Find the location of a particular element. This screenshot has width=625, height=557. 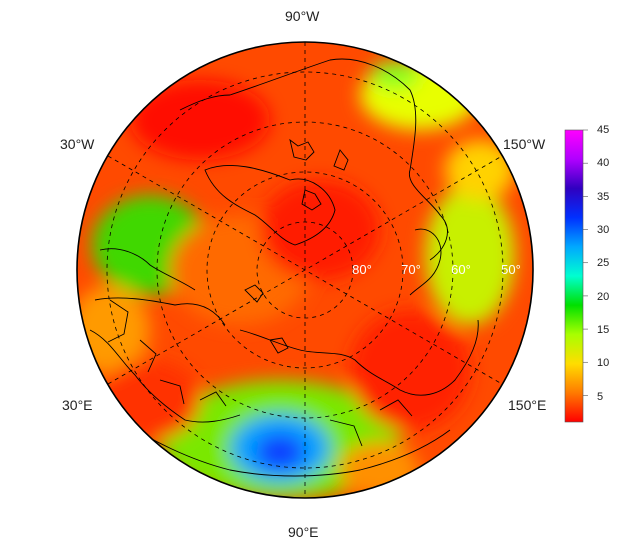

colorbar-tick-45: 45 is located at coordinates (603, 130).